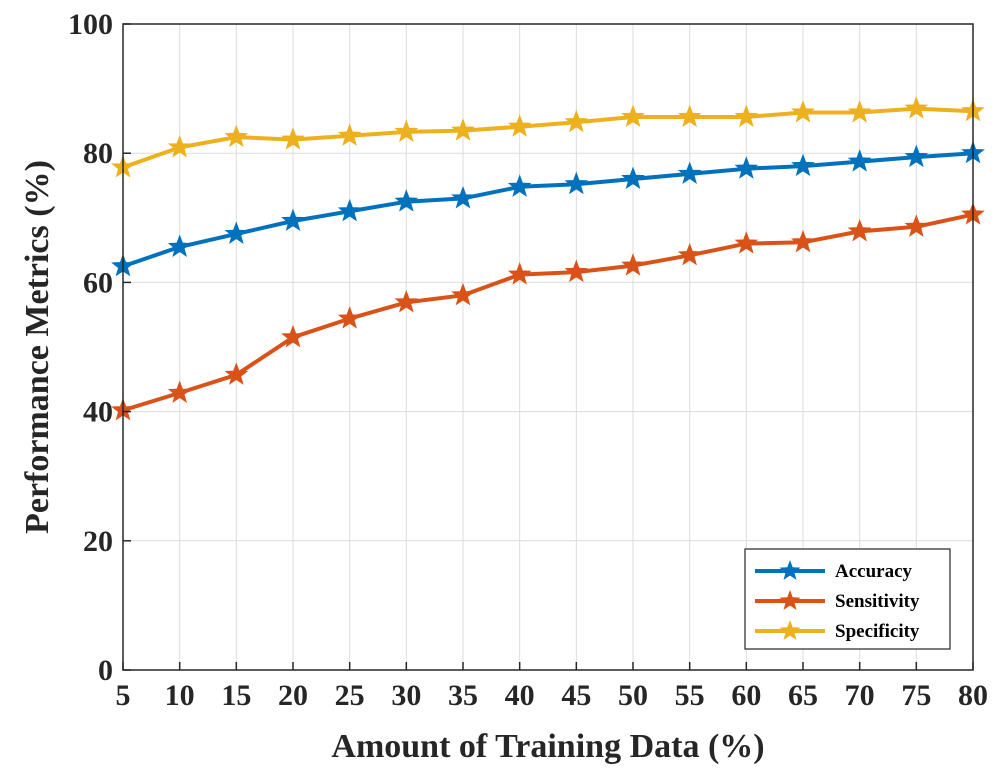 Image resolution: width=1000 pixels, height=780 pixels. Describe the element at coordinates (98, 282) in the screenshot. I see `y-tick-label: 60` at that location.